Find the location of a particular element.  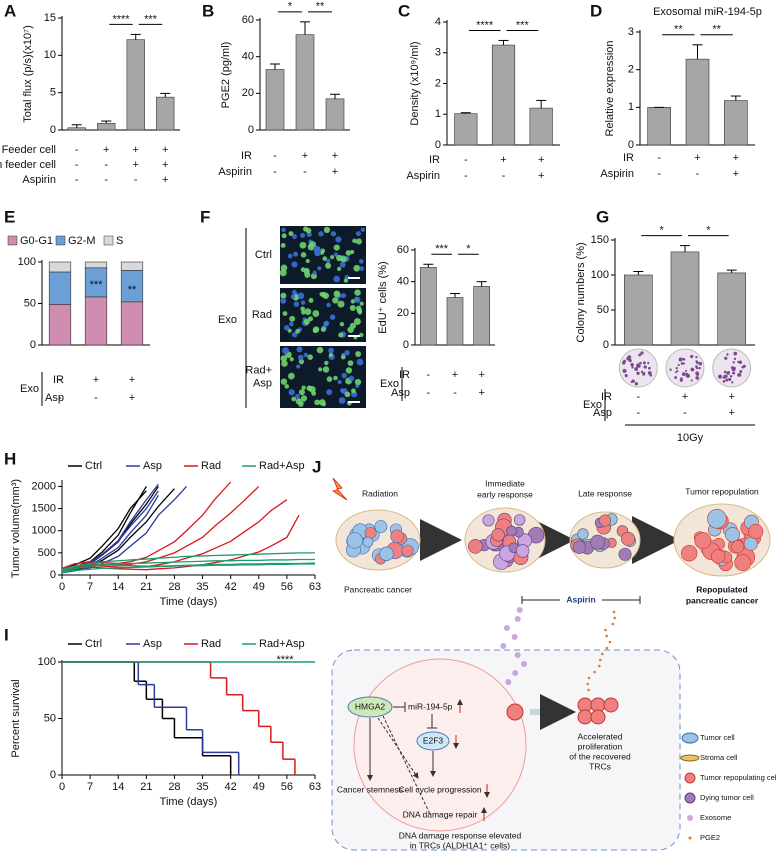

line is located at coordinates (180, 543).